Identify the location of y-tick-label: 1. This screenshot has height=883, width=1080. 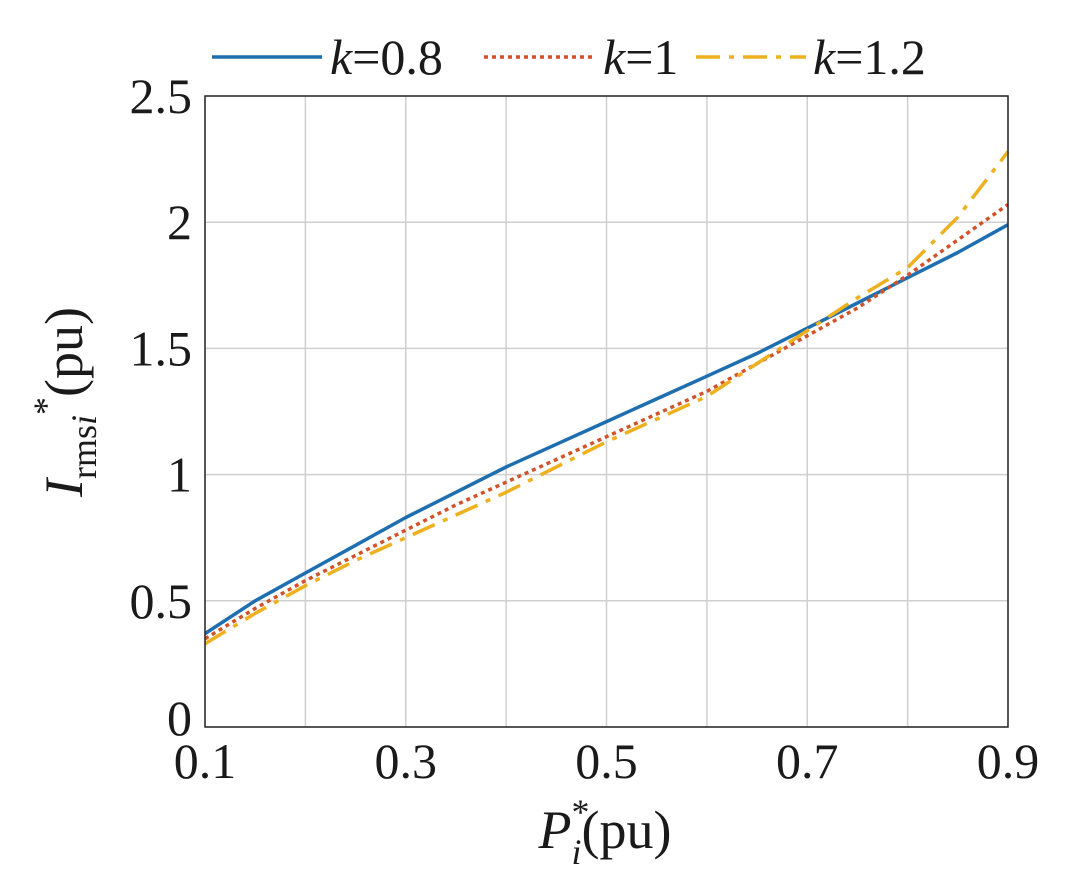
(179, 475).